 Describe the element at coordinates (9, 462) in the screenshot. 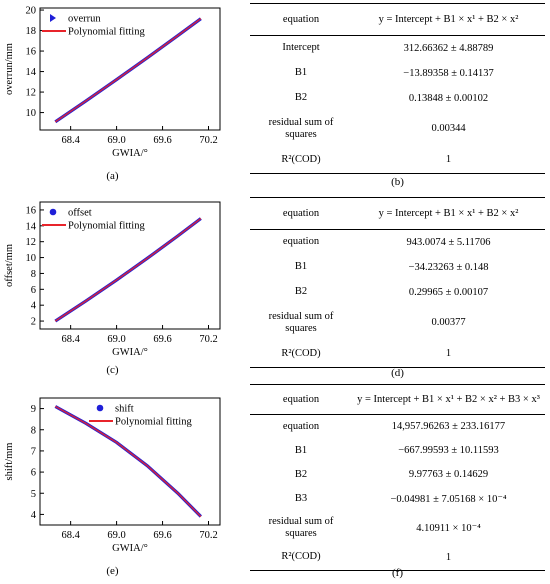

I see `y-axis-label: shift/mm` at that location.